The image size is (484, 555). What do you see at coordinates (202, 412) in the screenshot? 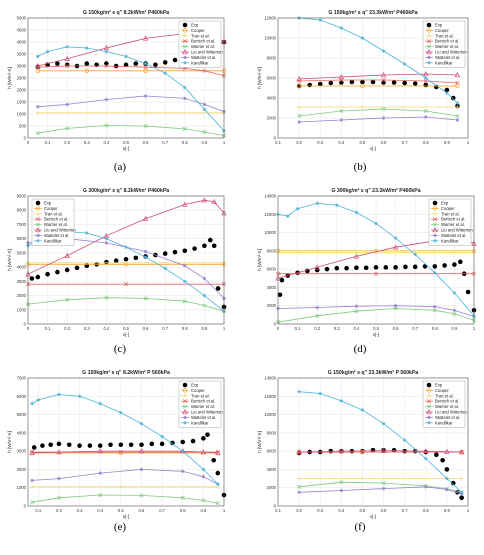
I see `legend-item-liu-and-witterton: Liu and Witterton` at bounding box center [202, 412].